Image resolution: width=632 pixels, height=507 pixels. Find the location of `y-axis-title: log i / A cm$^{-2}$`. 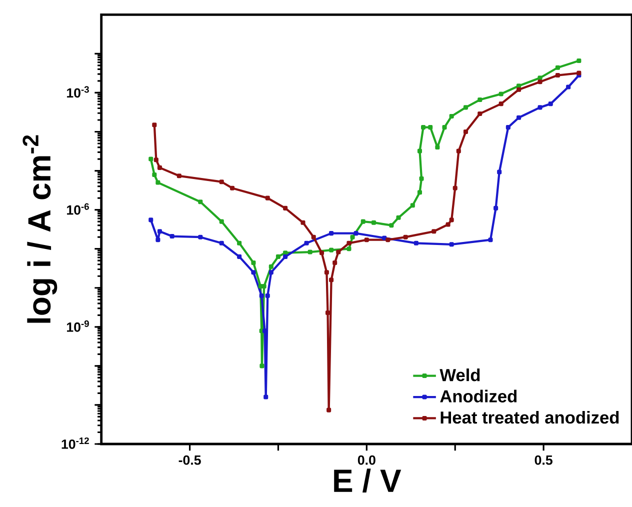

y-axis-title: log i / A cm$^{-2}$ is located at coordinates (40, 229).